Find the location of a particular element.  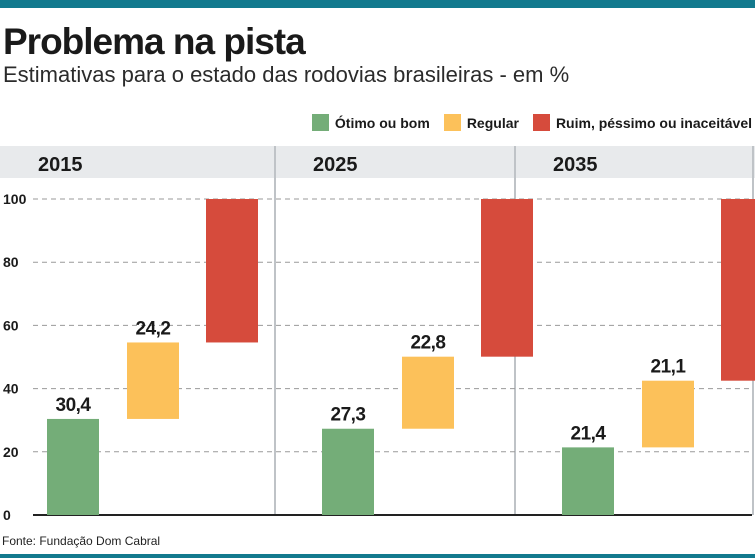

data-label-2015-good: 30,4 is located at coordinates (74, 405).